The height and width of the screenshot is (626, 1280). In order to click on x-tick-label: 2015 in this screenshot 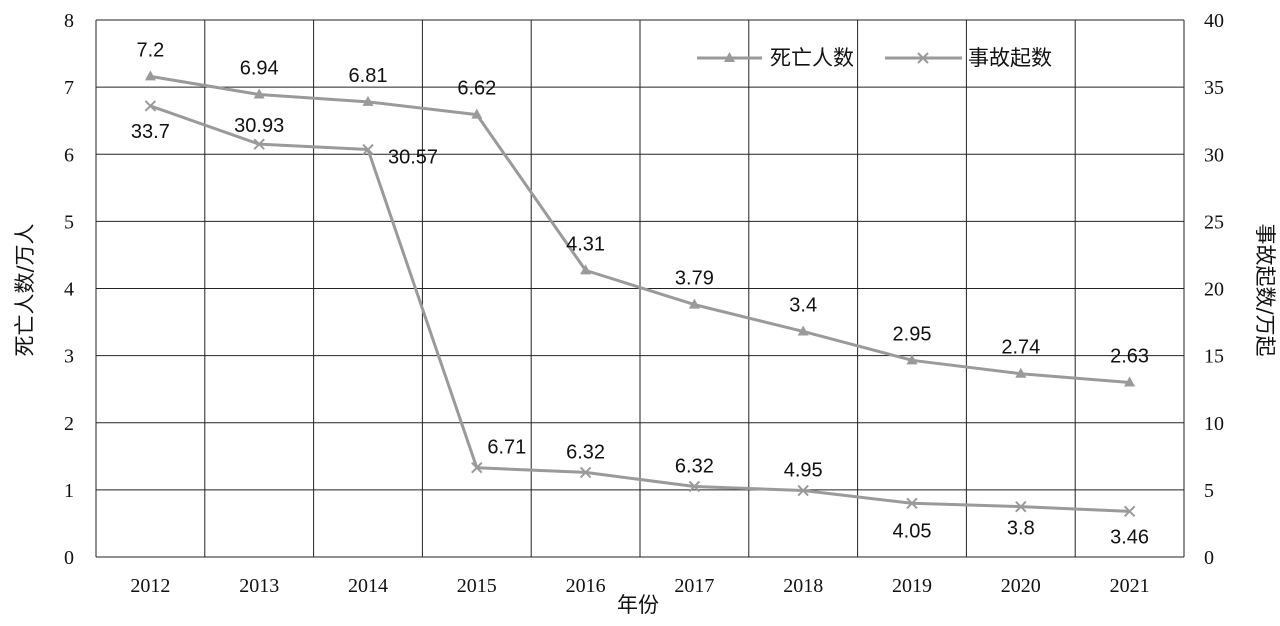, I will do `click(477, 586)`.